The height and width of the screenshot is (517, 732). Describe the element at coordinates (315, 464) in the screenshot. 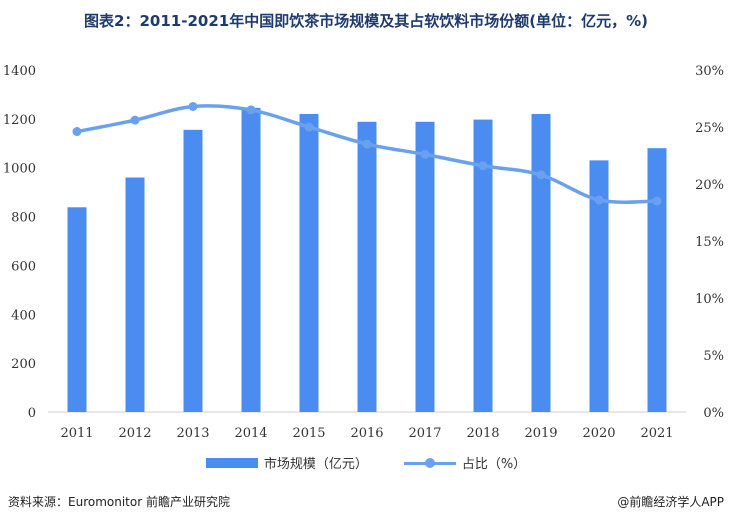

I see `legend-label-market-size: 市场规模（亿元）` at that location.